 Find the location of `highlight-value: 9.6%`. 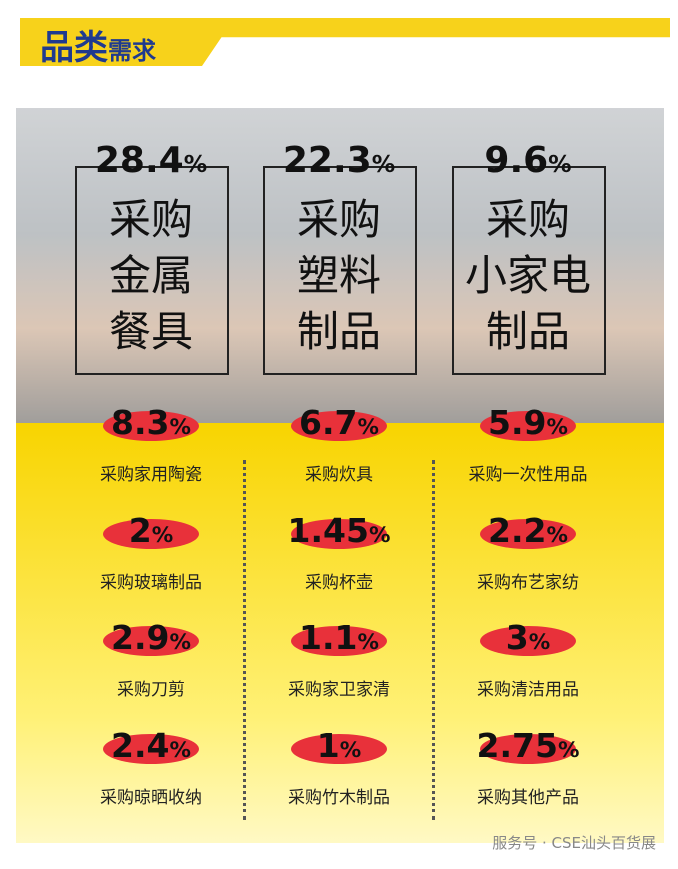

highlight-value: 9.6% is located at coordinates (528, 160).